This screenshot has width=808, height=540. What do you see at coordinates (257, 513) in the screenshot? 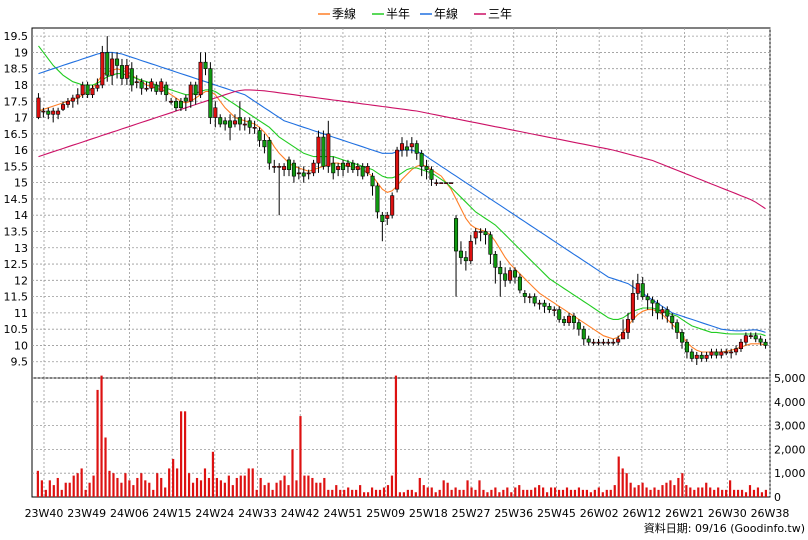
I see `x-tick-label: 24W33` at bounding box center [257, 513].